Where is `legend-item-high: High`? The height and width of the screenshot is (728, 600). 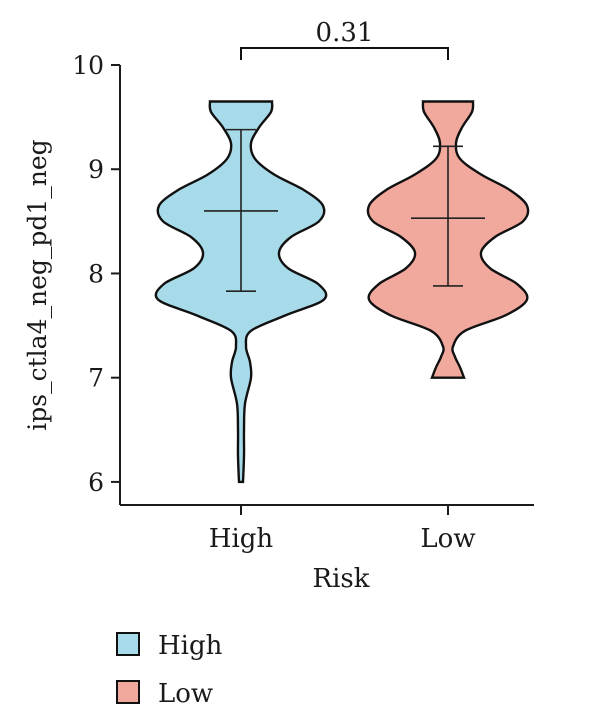 legend-item-high: High is located at coordinates (169, 646).